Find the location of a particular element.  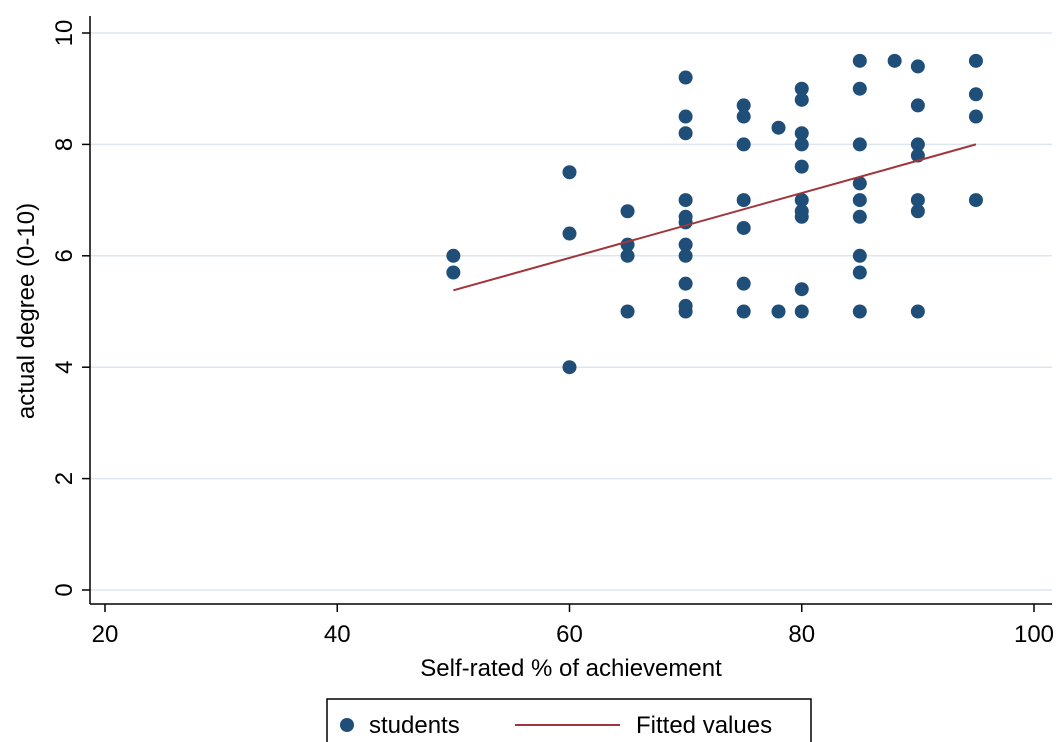

y-tick-label-2: 2 is located at coordinates (64, 478).